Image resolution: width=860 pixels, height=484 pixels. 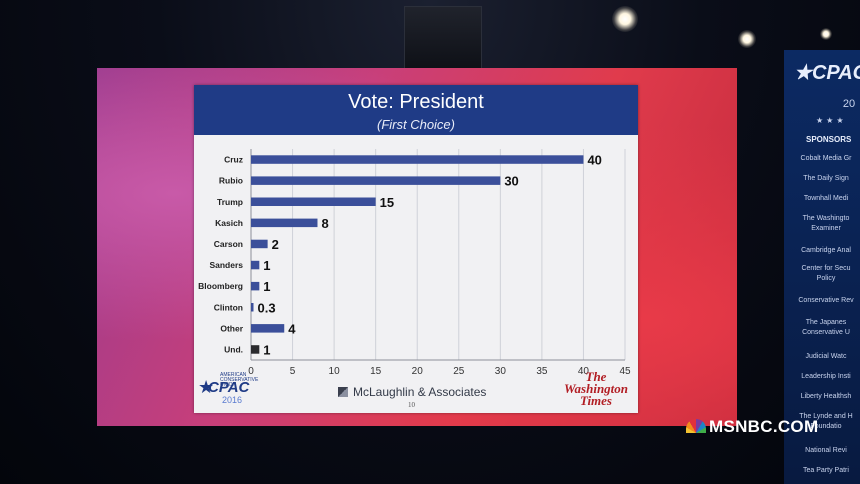 I want to click on sponsor-item: The Lynde and H, so click(x=826, y=416).